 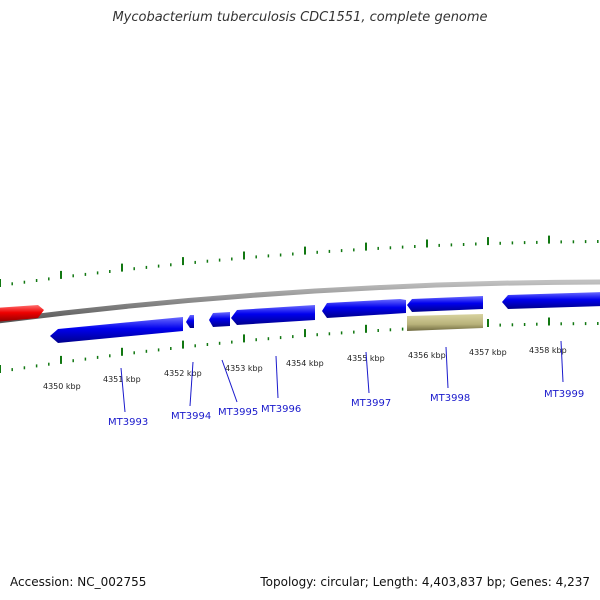 What do you see at coordinates (445, 322) in the screenshot?
I see `feature-box` at bounding box center [445, 322].